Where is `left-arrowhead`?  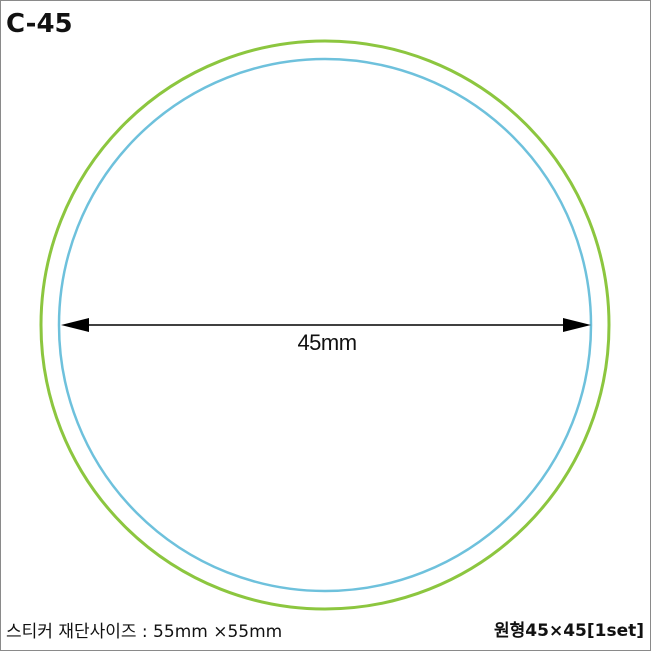 left-arrowhead is located at coordinates (75, 325).